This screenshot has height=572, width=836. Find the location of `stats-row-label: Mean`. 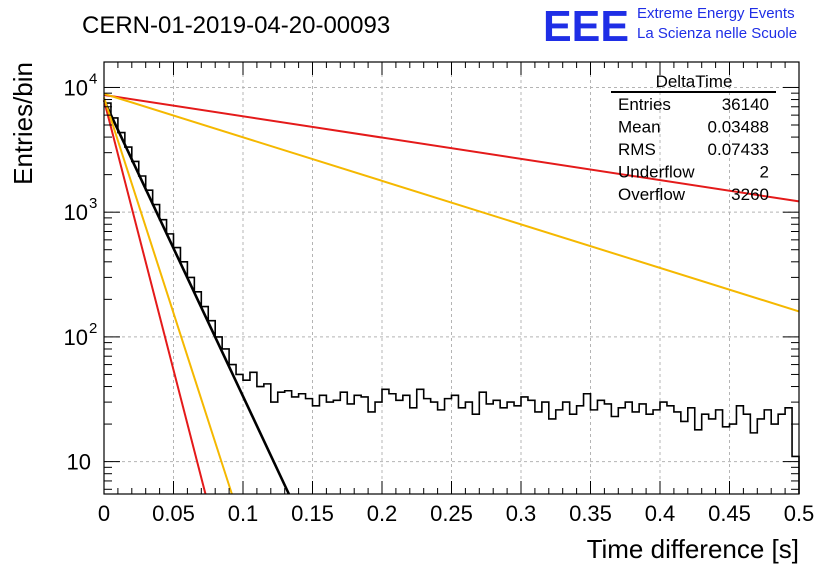

stats-row-label: Mean is located at coordinates (639, 127).